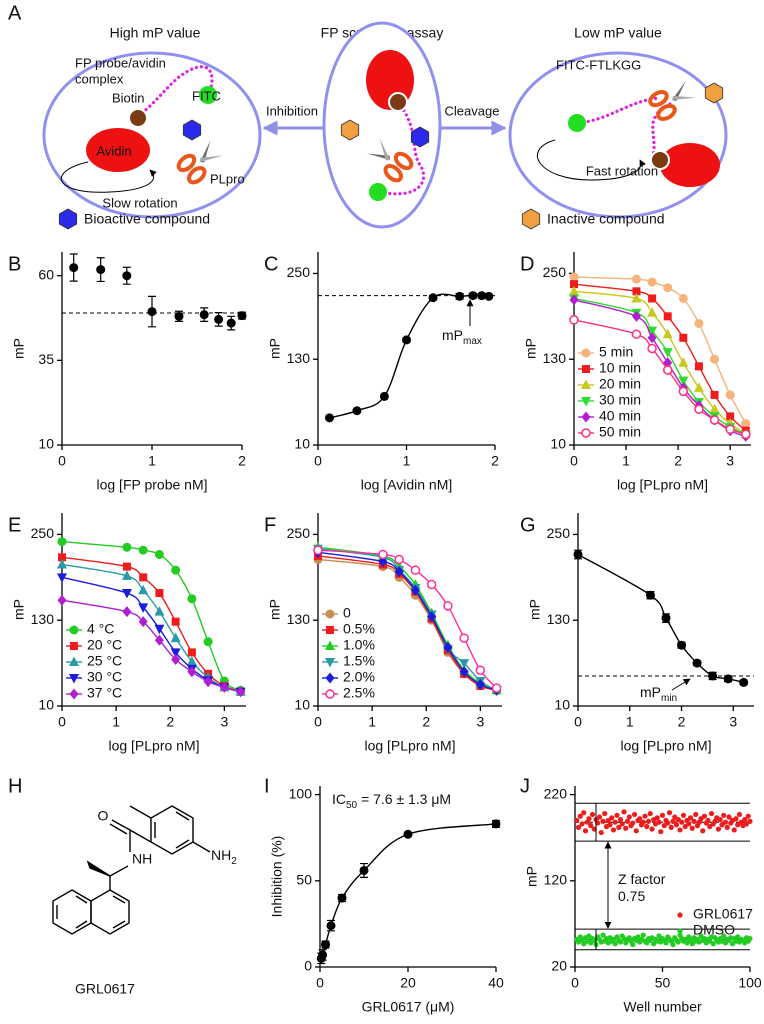 The height and width of the screenshot is (1024, 764). Describe the element at coordinates (277, 877) in the screenshot. I see `y-axis-label: Inhibition (%)` at that location.